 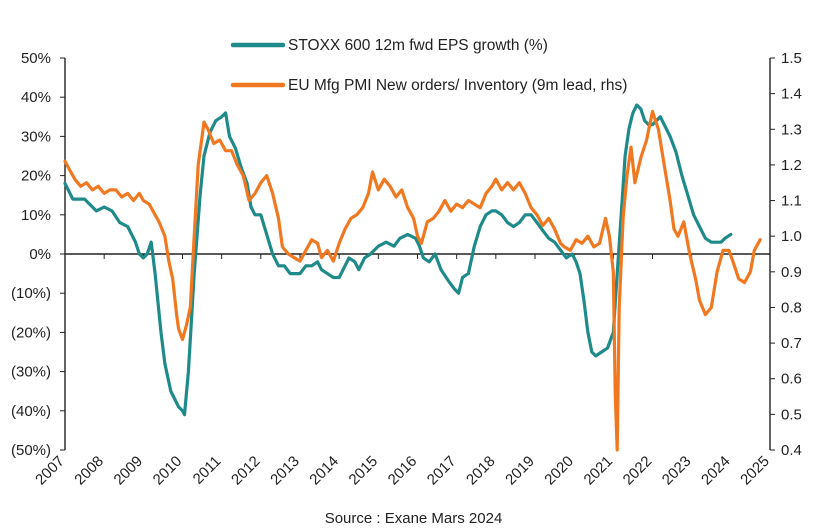 What do you see at coordinates (89, 471) in the screenshot?
I see `x-tick-label: 2008` at bounding box center [89, 471].